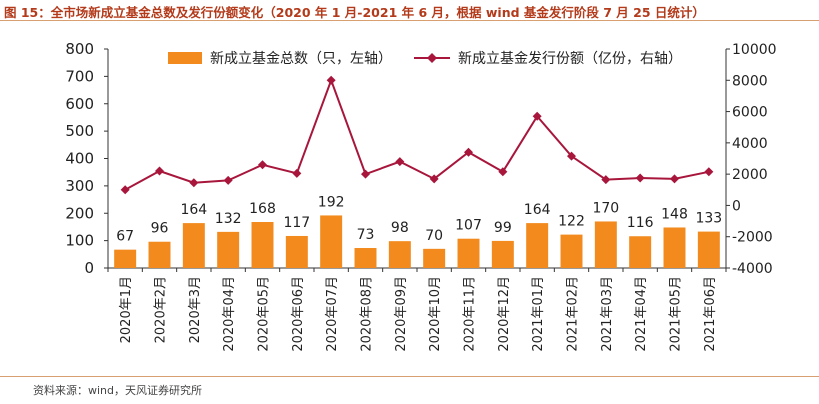  Describe the element at coordinates (435, 314) in the screenshot. I see `x-tick-label: 2020年10月` at that location.